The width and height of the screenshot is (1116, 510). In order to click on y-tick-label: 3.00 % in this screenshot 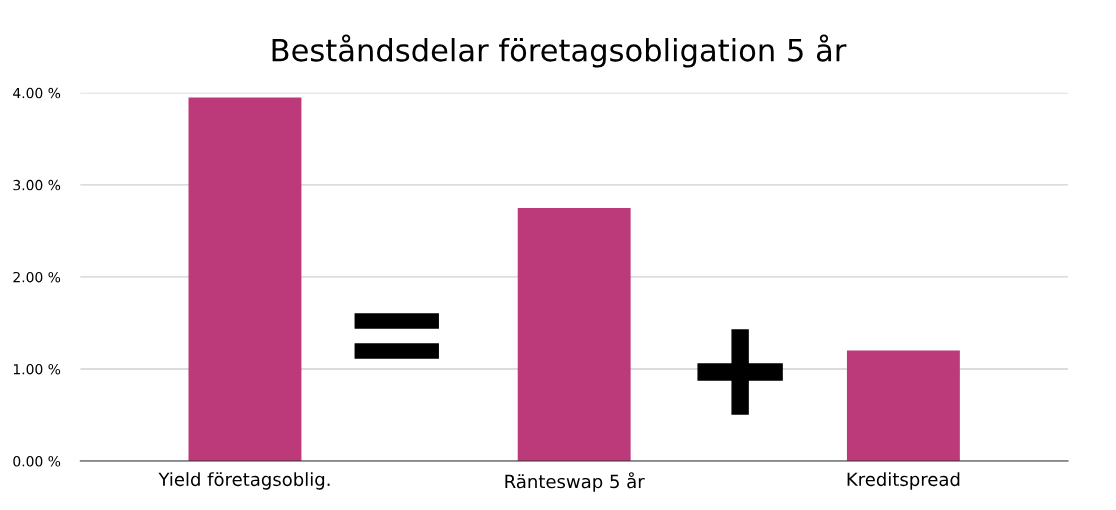, I will do `click(37, 185)`.